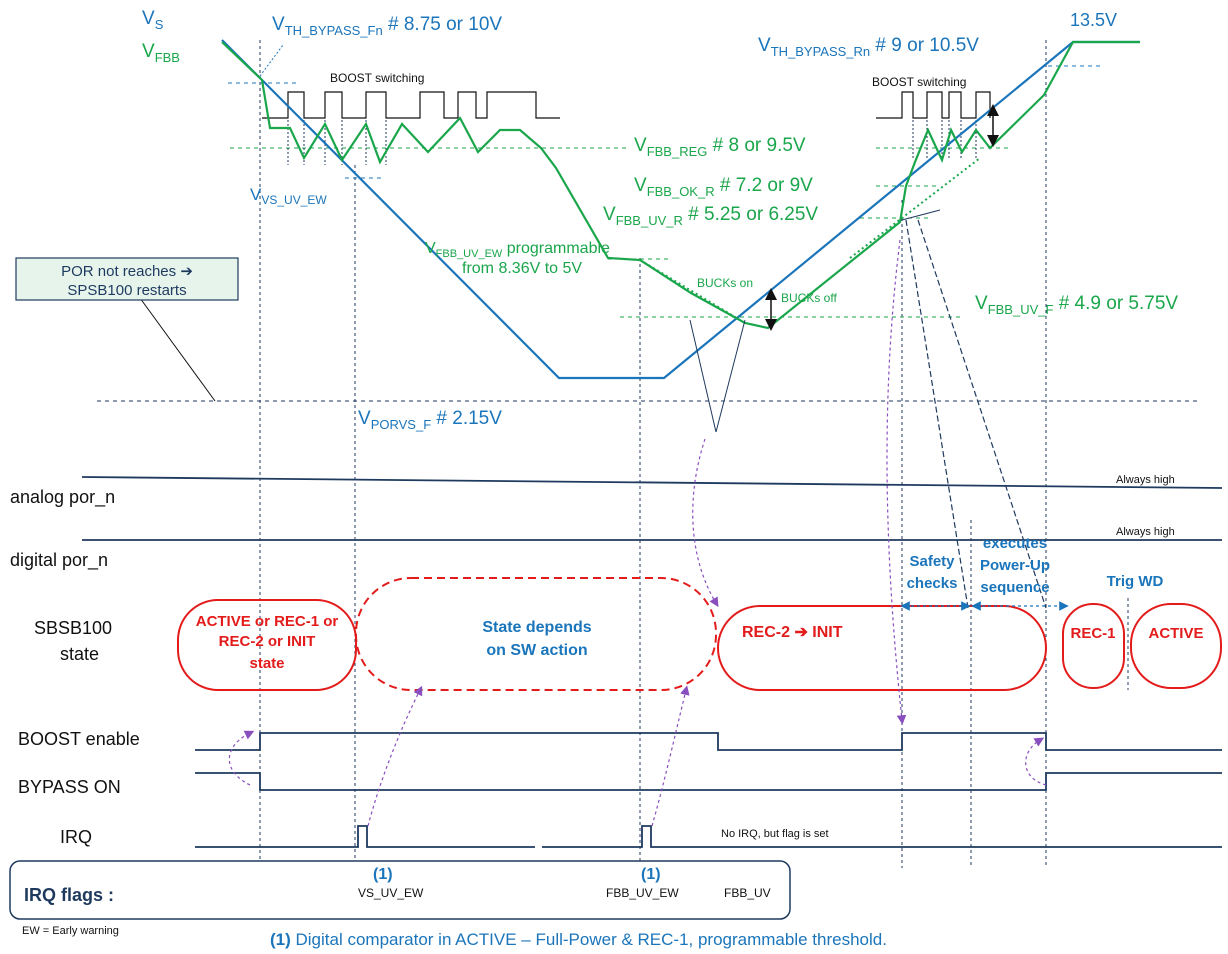  I want to click on ew-note: EW = Early warning, so click(70, 931).